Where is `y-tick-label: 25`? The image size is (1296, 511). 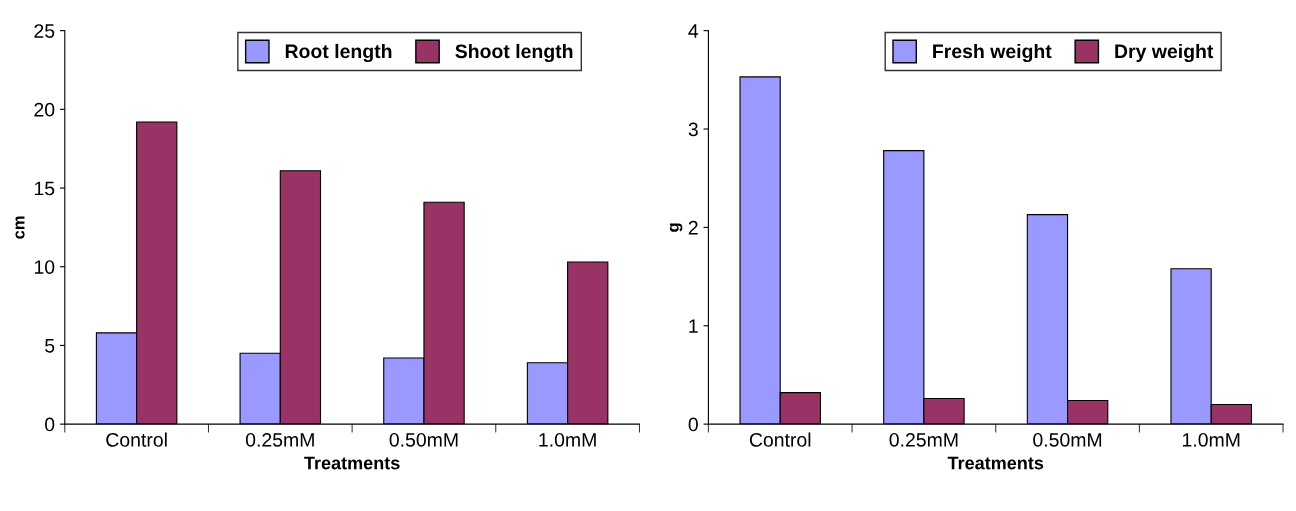
y-tick-label: 25 is located at coordinates (44, 31).